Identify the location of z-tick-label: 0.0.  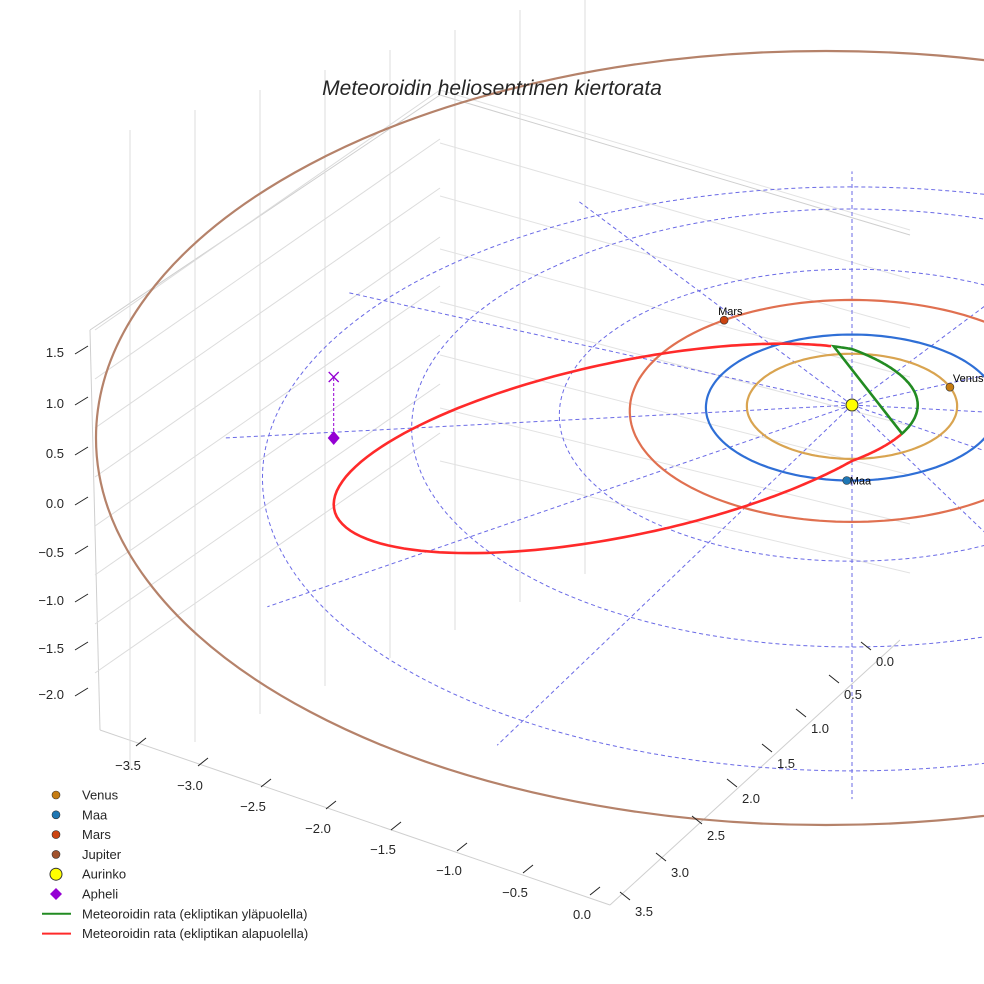
(55, 503).